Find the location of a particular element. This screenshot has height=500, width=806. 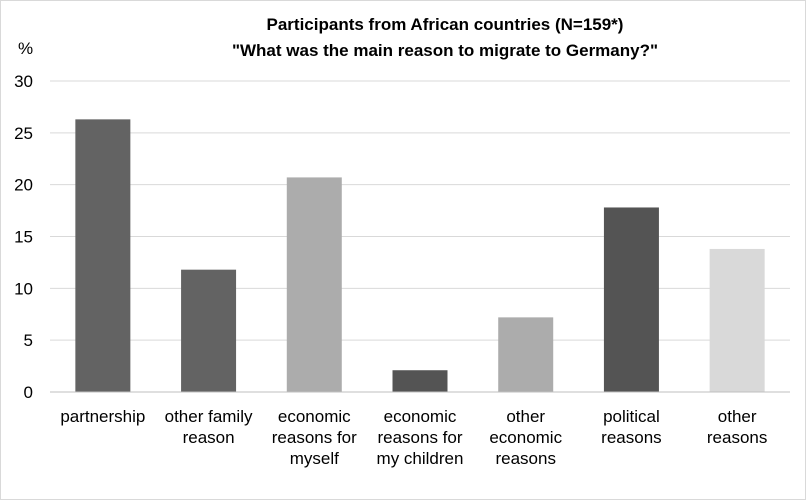

x-category-label: economic reasons for myself is located at coordinates (314, 437).